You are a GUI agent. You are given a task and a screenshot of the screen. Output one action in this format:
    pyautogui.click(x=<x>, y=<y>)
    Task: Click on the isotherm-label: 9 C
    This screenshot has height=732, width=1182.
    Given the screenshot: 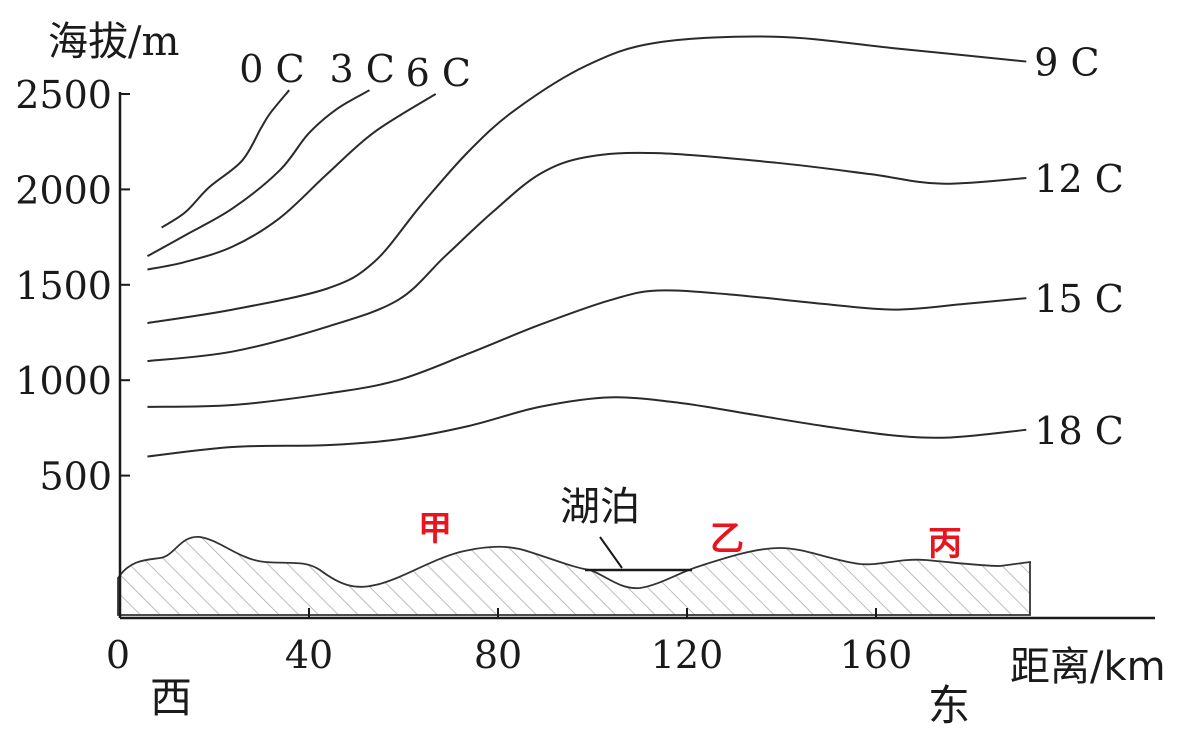 What is the action you would take?
    pyautogui.click(x=1066, y=63)
    